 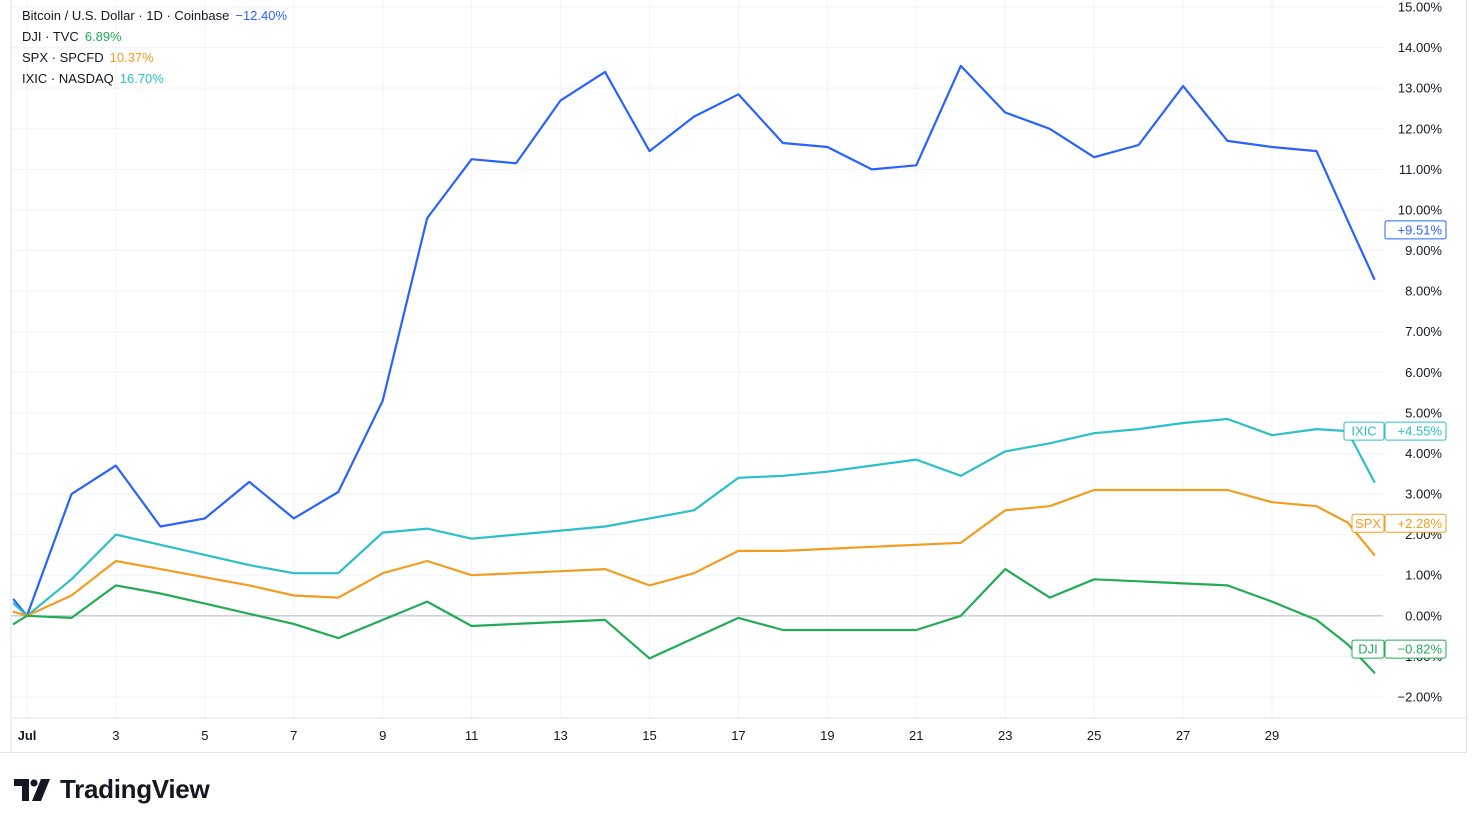 What do you see at coordinates (1423, 453) in the screenshot?
I see `y-tick-label: 4.00%` at bounding box center [1423, 453].